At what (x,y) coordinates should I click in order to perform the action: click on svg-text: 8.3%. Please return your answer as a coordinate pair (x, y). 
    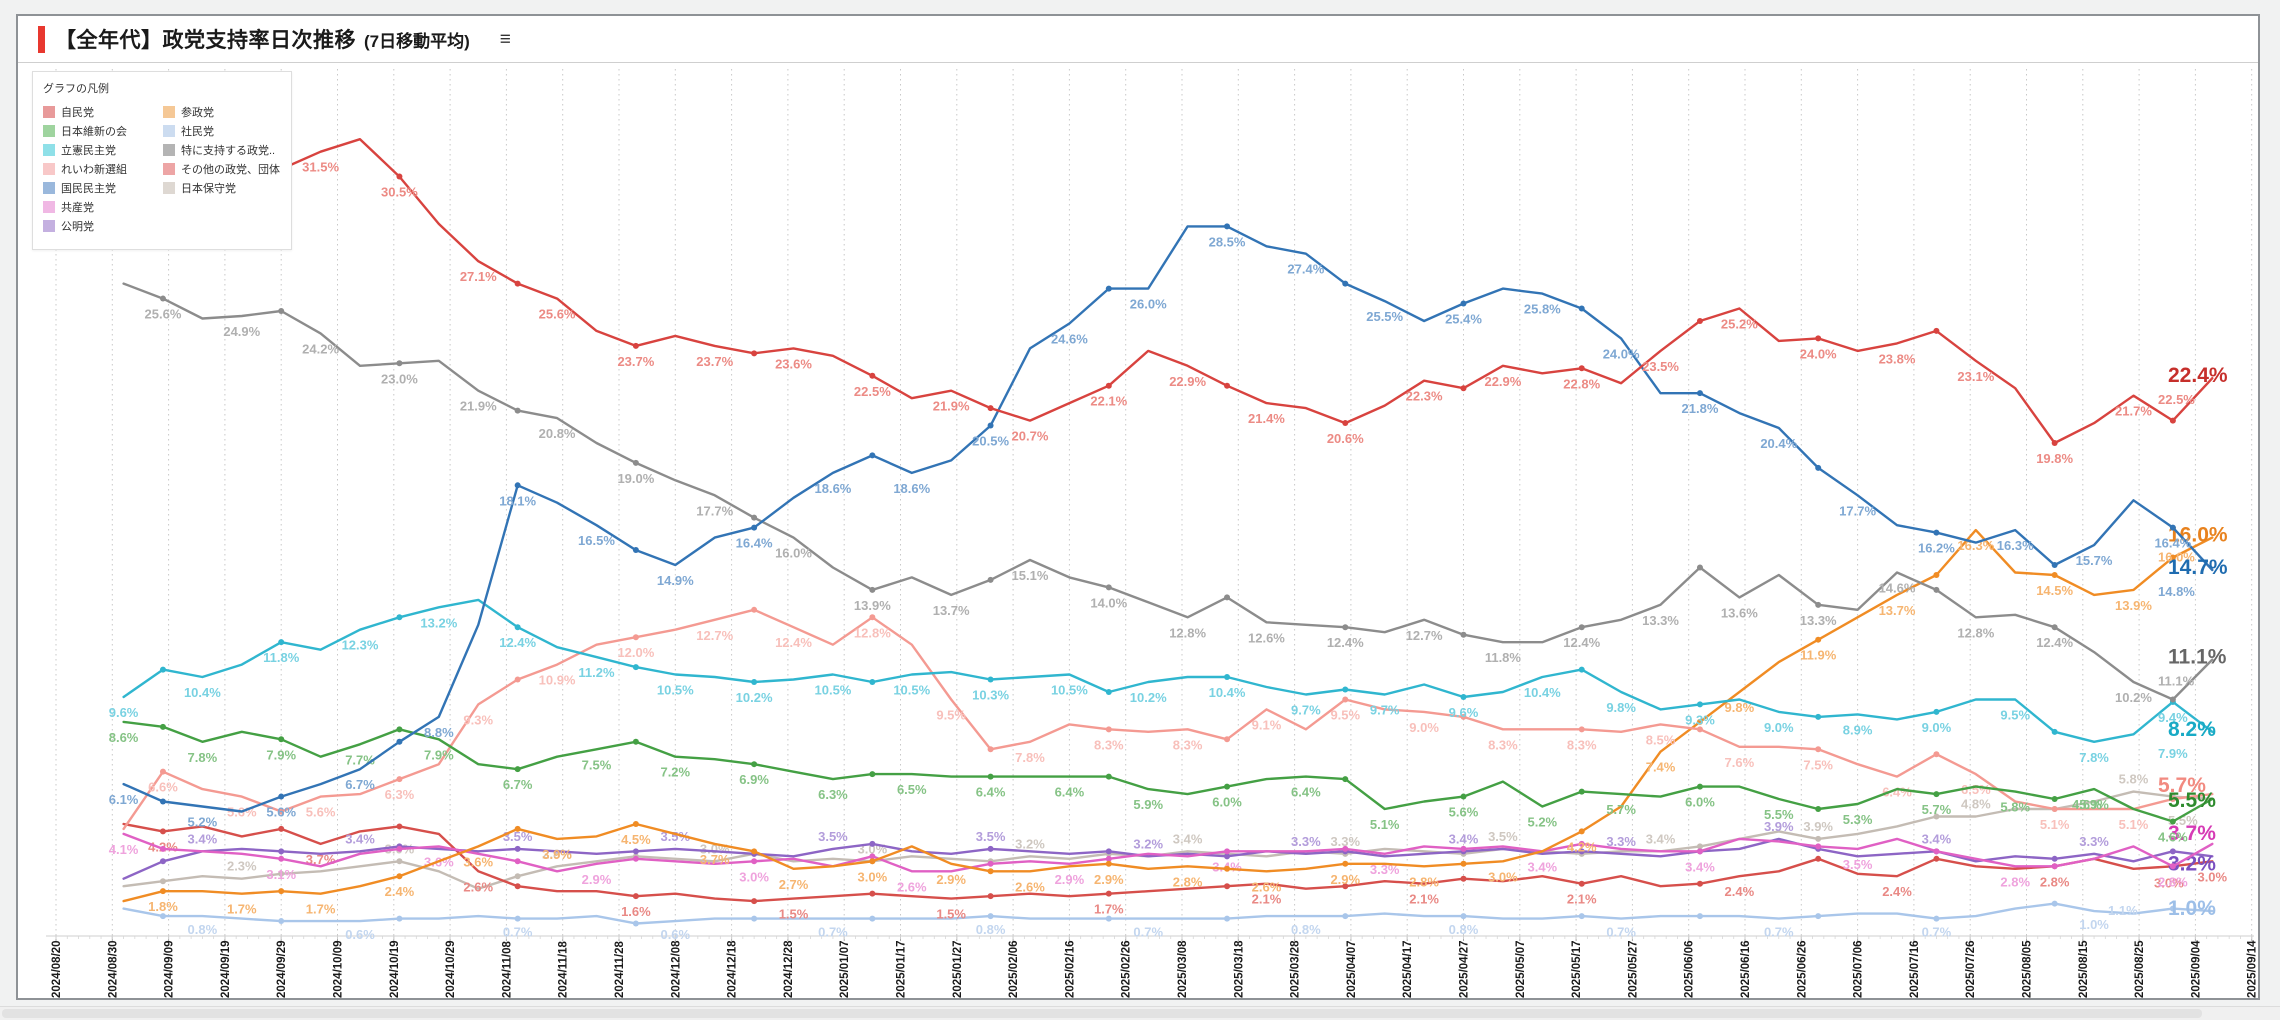
    Looking at the image, I should click on (1503, 744).